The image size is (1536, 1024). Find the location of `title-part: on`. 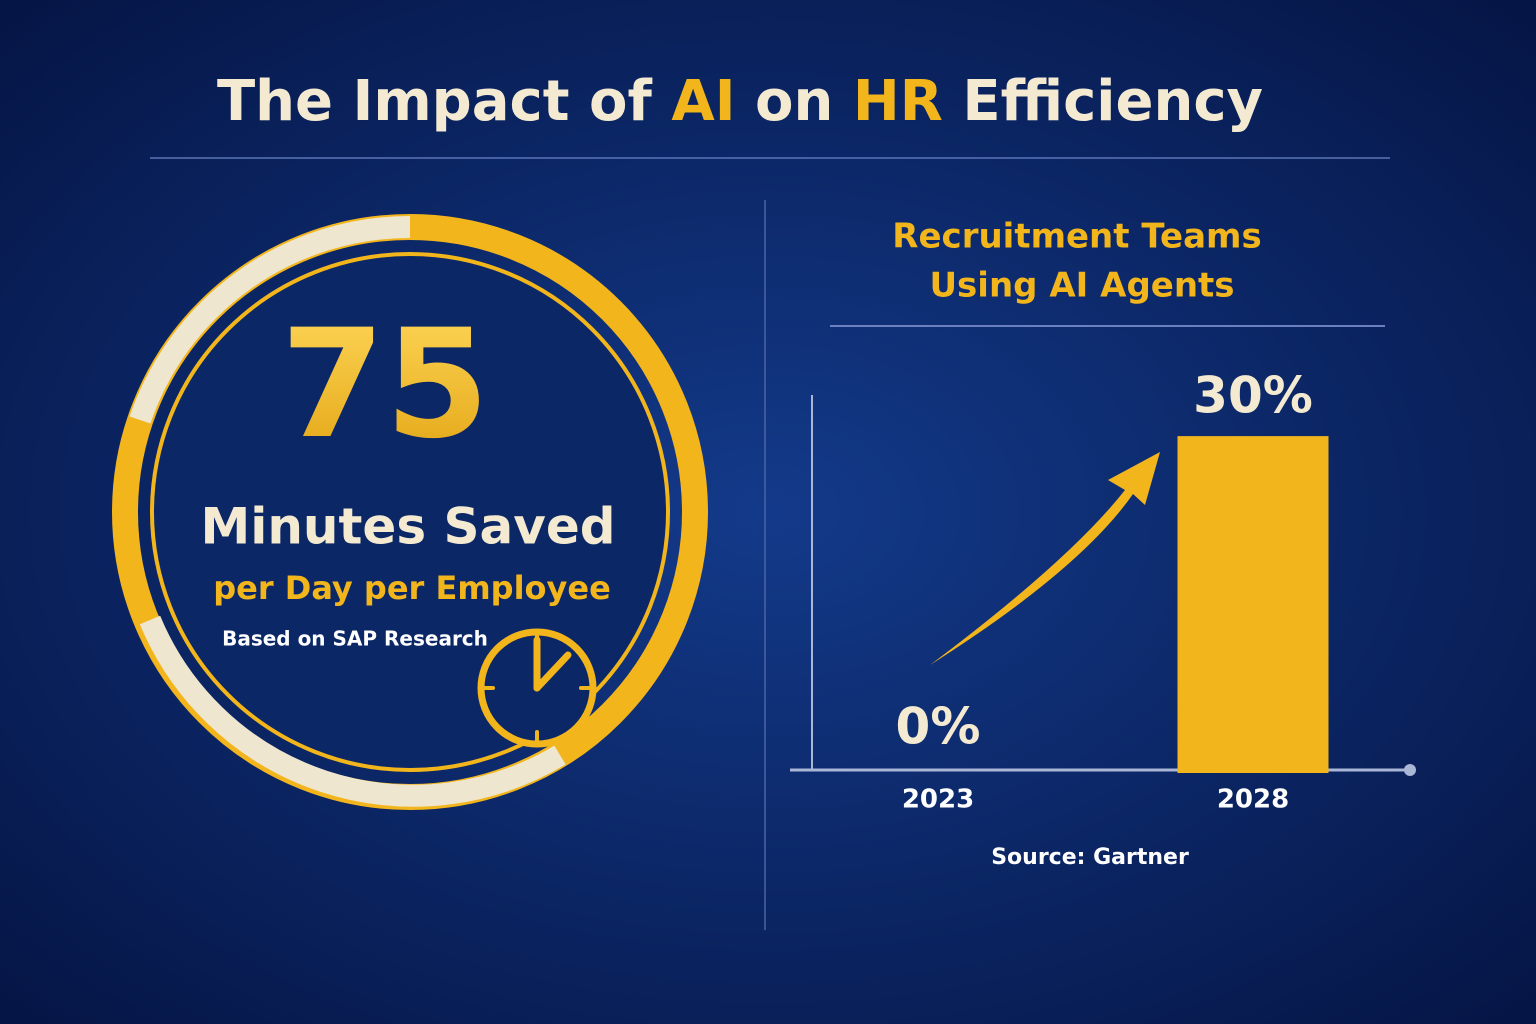

title-part: on is located at coordinates (794, 101).